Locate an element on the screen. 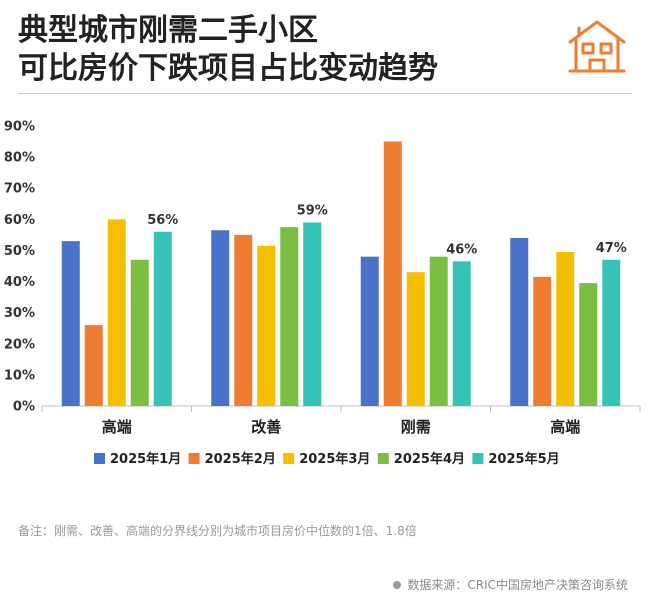 This screenshot has width=650, height=607. y-tick-label: 0% is located at coordinates (24, 407).